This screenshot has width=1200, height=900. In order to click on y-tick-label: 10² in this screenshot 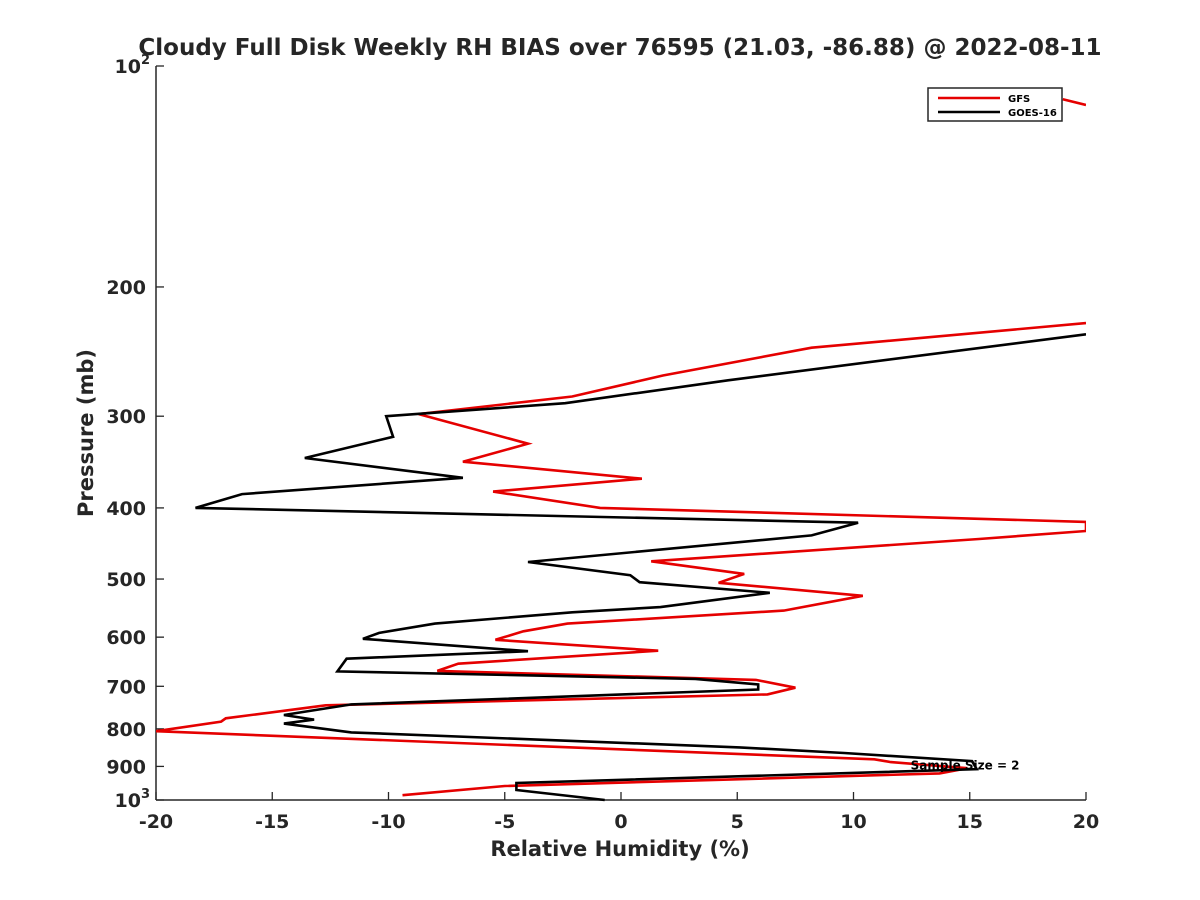, I will do `click(133, 65)`.